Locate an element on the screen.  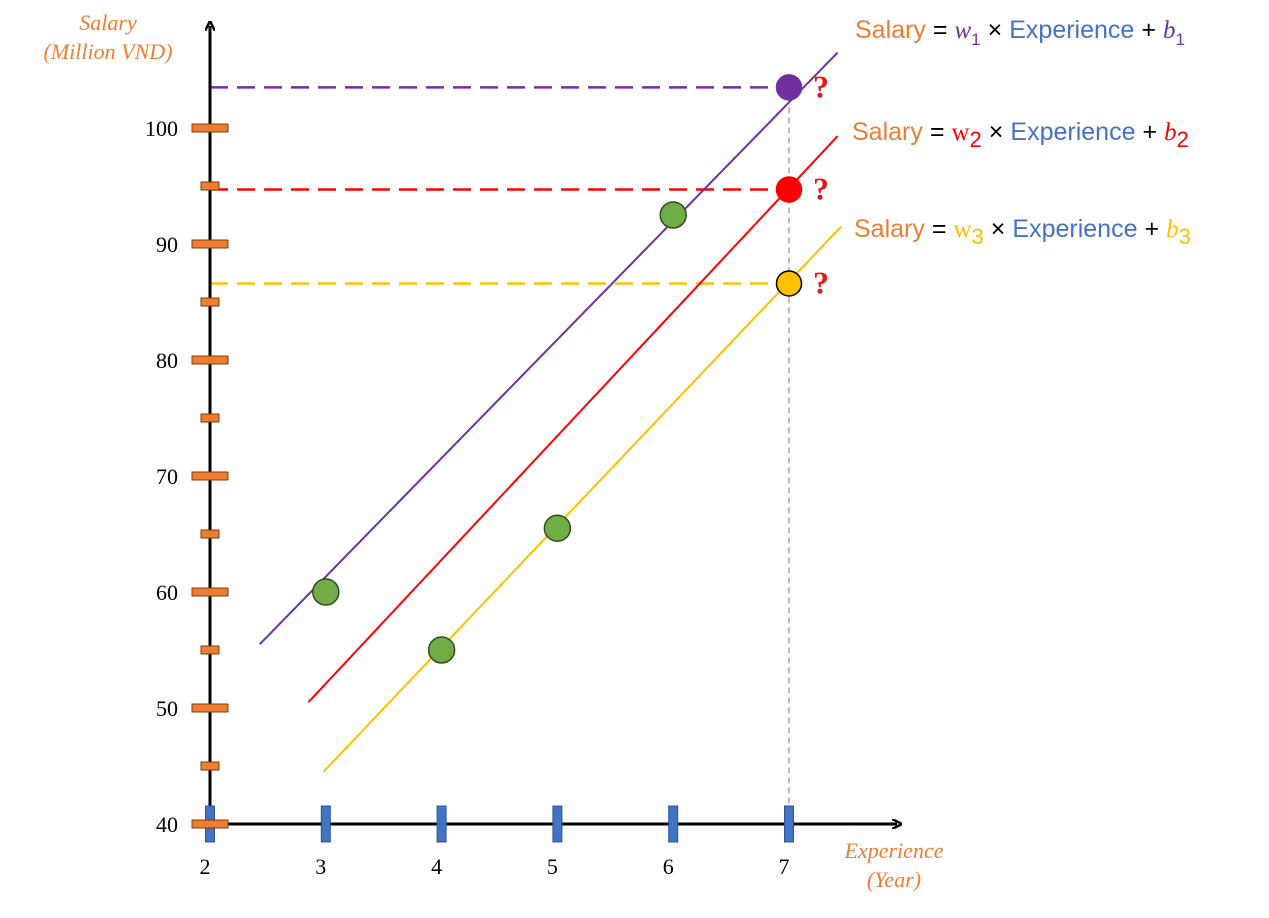
x-axis-label: Experience is located at coordinates (894, 850).